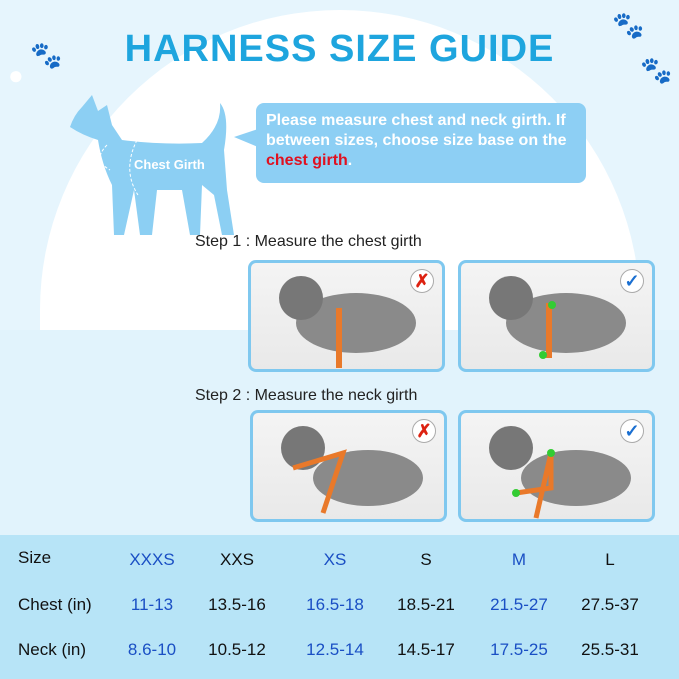 The image size is (679, 679). What do you see at coordinates (556, 466) in the screenshot?
I see `photo-neck-right: ✓` at bounding box center [556, 466].